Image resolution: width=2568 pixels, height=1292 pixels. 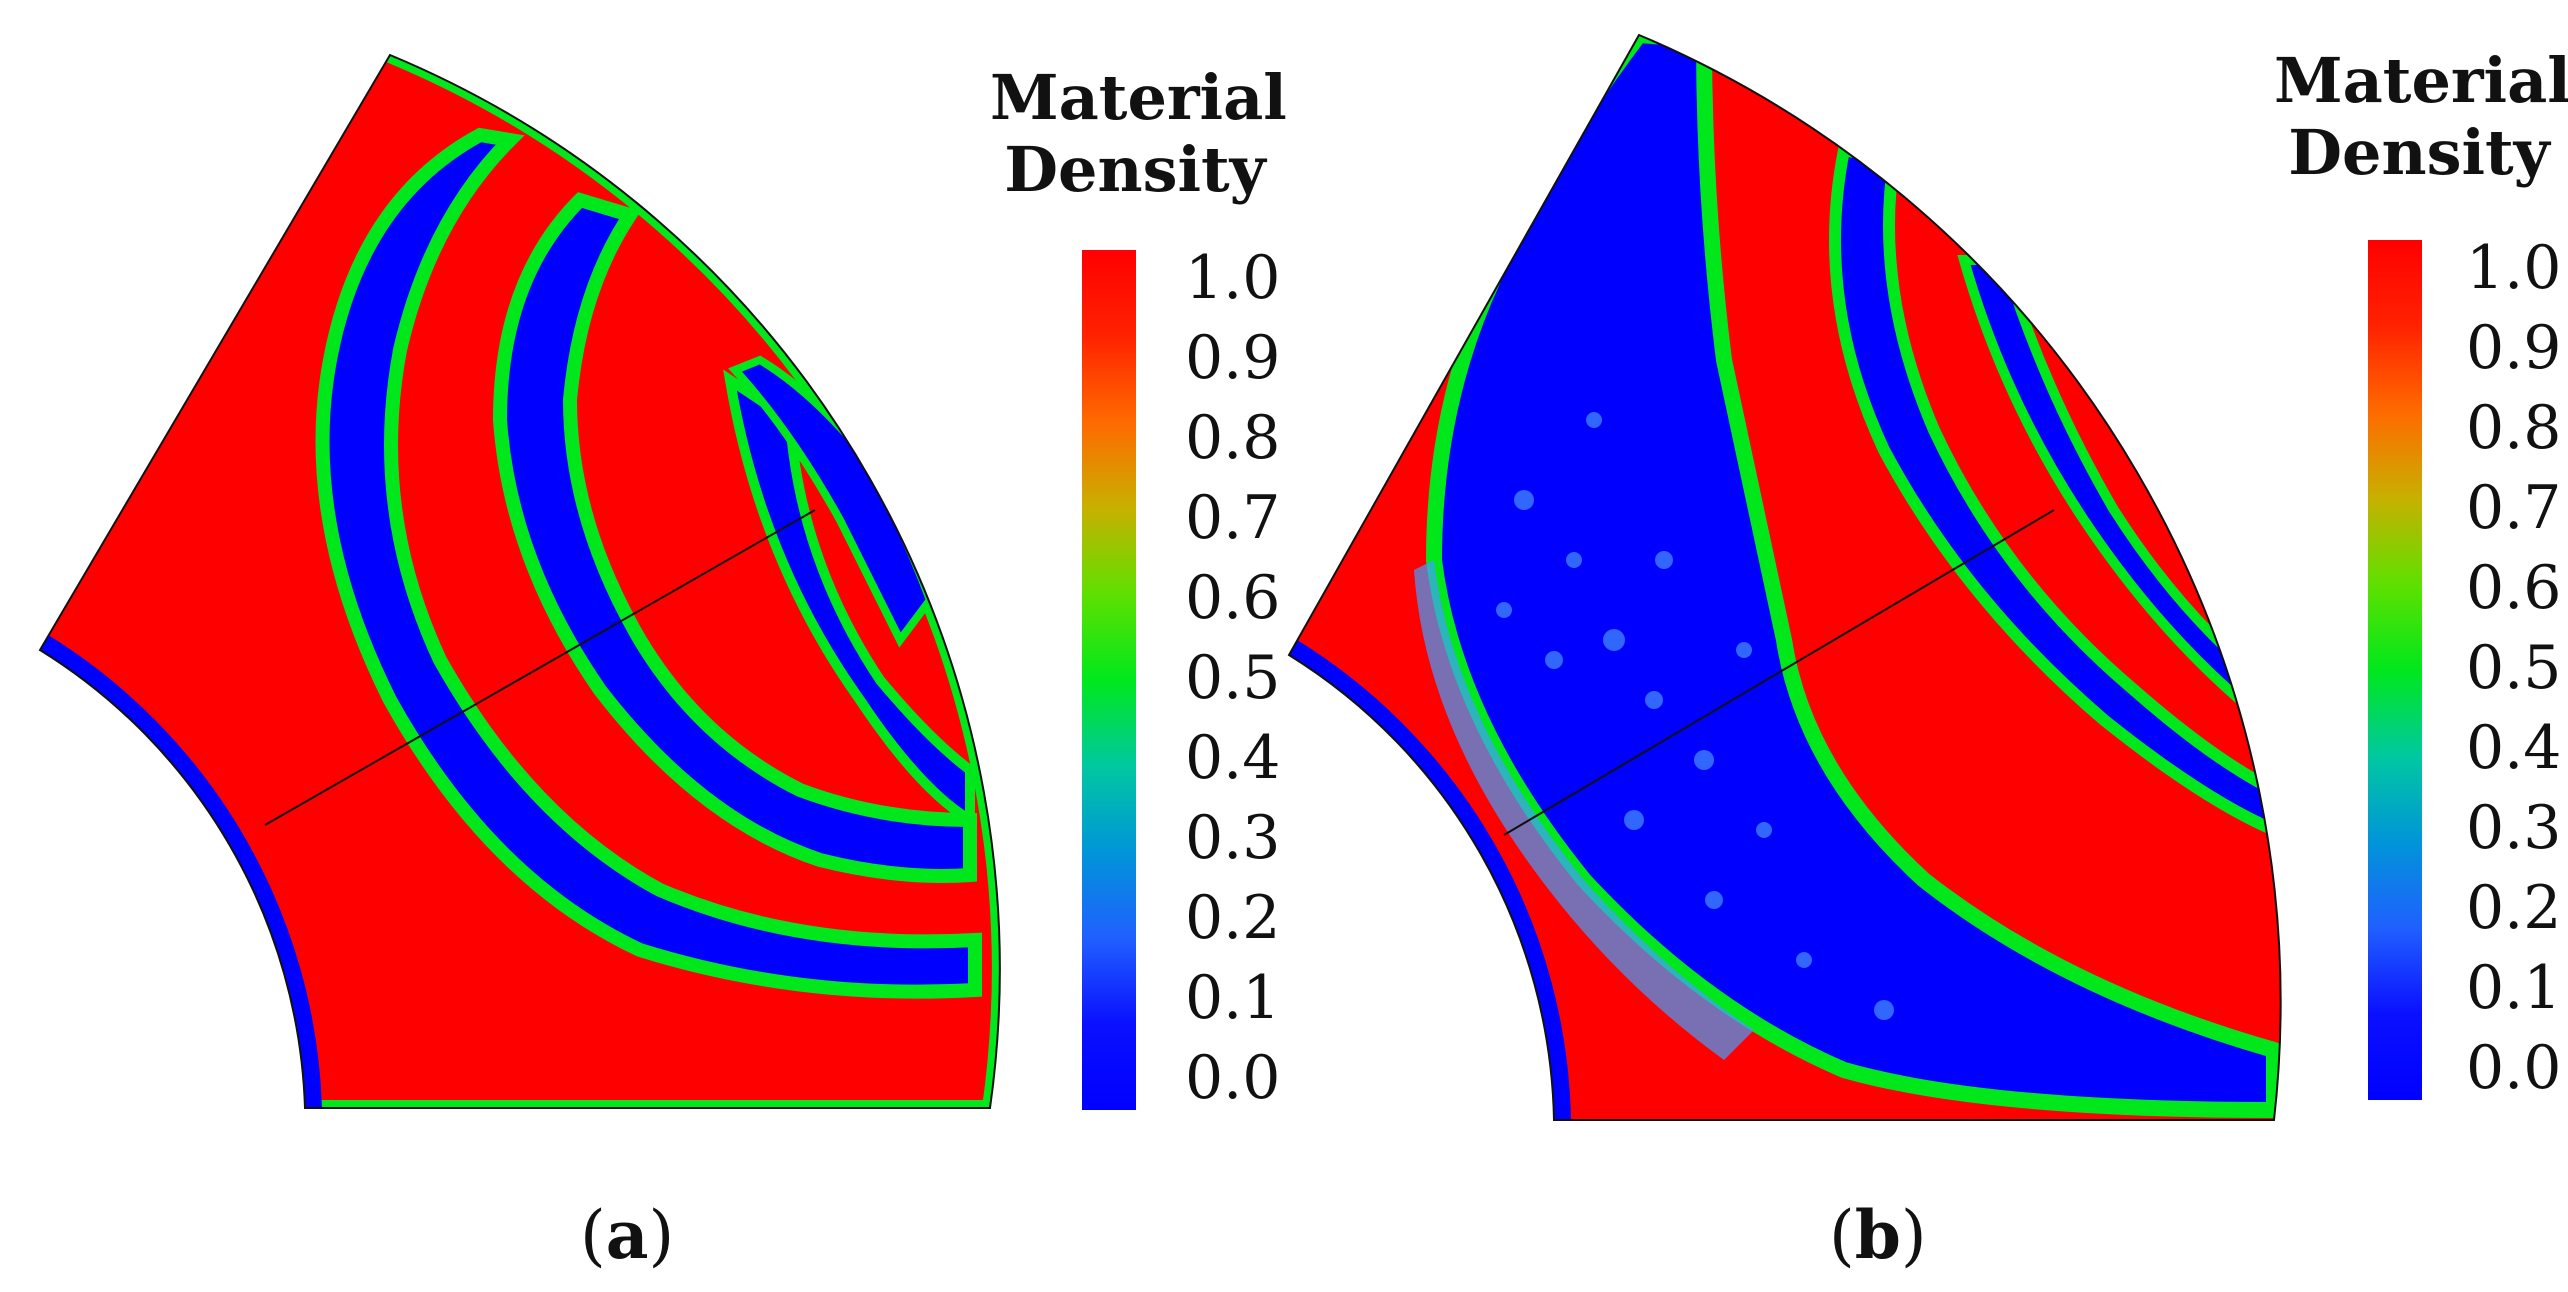 I want to click on caption-b: (b), so click(x=1878, y=1235).